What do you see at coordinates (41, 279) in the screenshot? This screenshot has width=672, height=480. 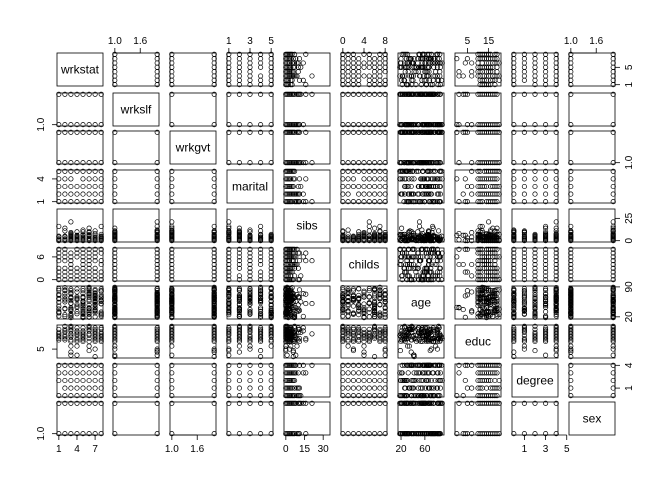 I see `tick-label: 0` at bounding box center [41, 279].